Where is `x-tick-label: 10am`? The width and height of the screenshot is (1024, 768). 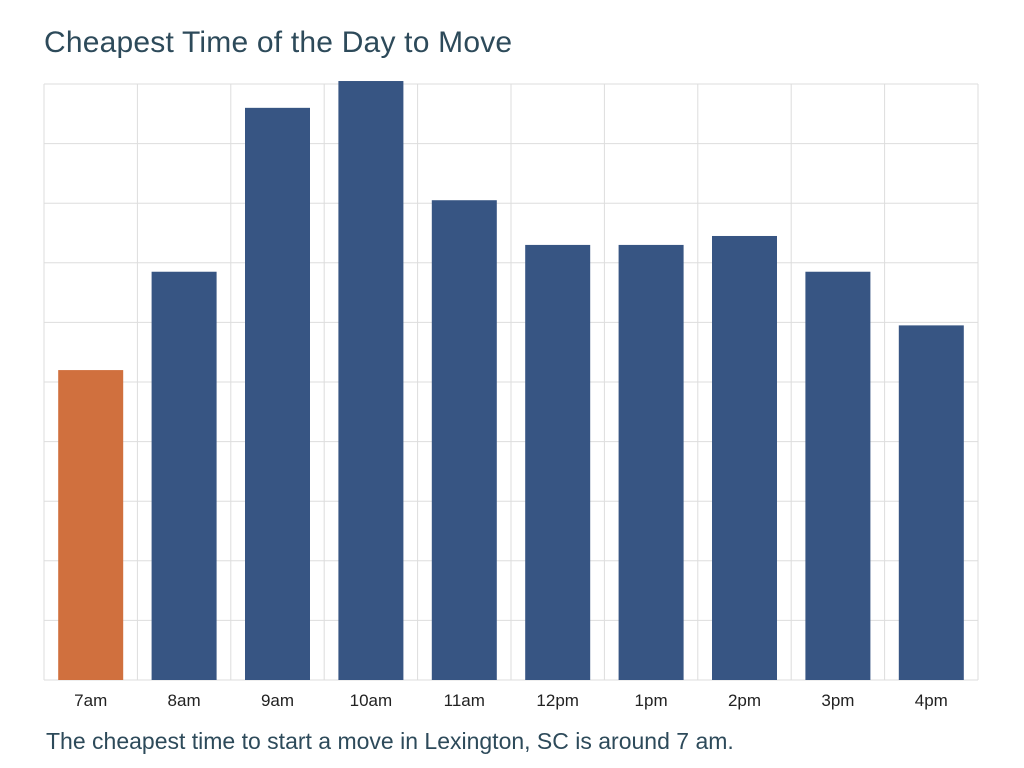 x-tick-label: 10am is located at coordinates (371, 700).